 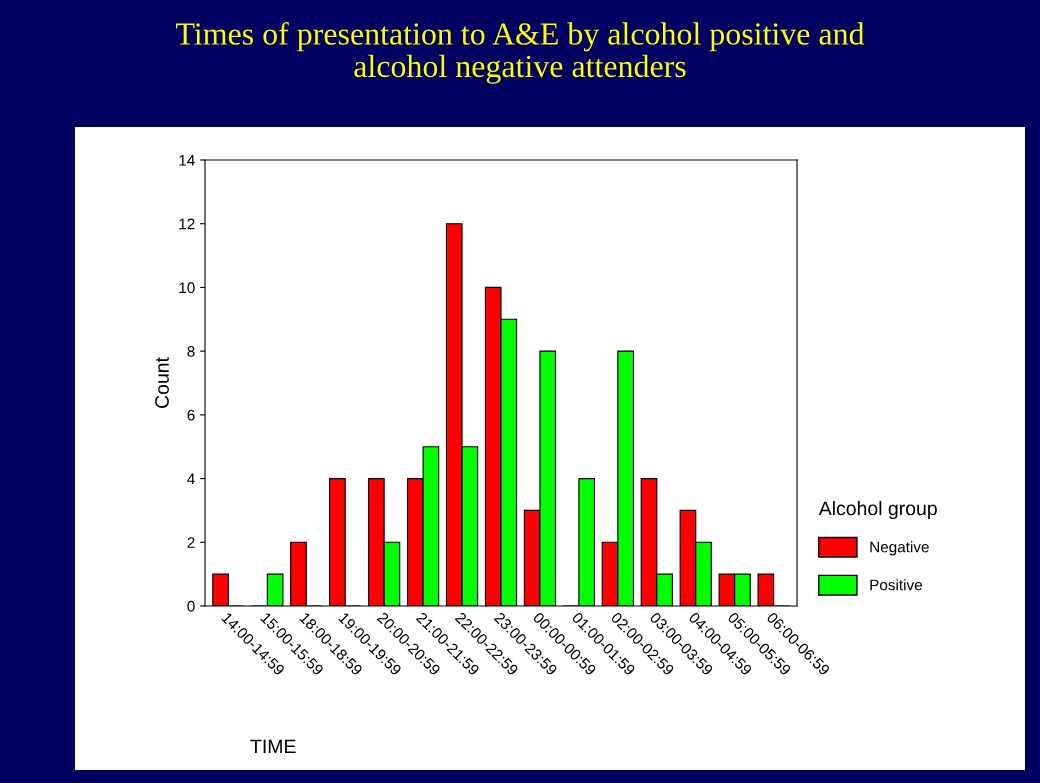 I want to click on chart-title: Times of presentation to A&E by alcohol positive and alcohol negative attenders, so click(x=520, y=53).